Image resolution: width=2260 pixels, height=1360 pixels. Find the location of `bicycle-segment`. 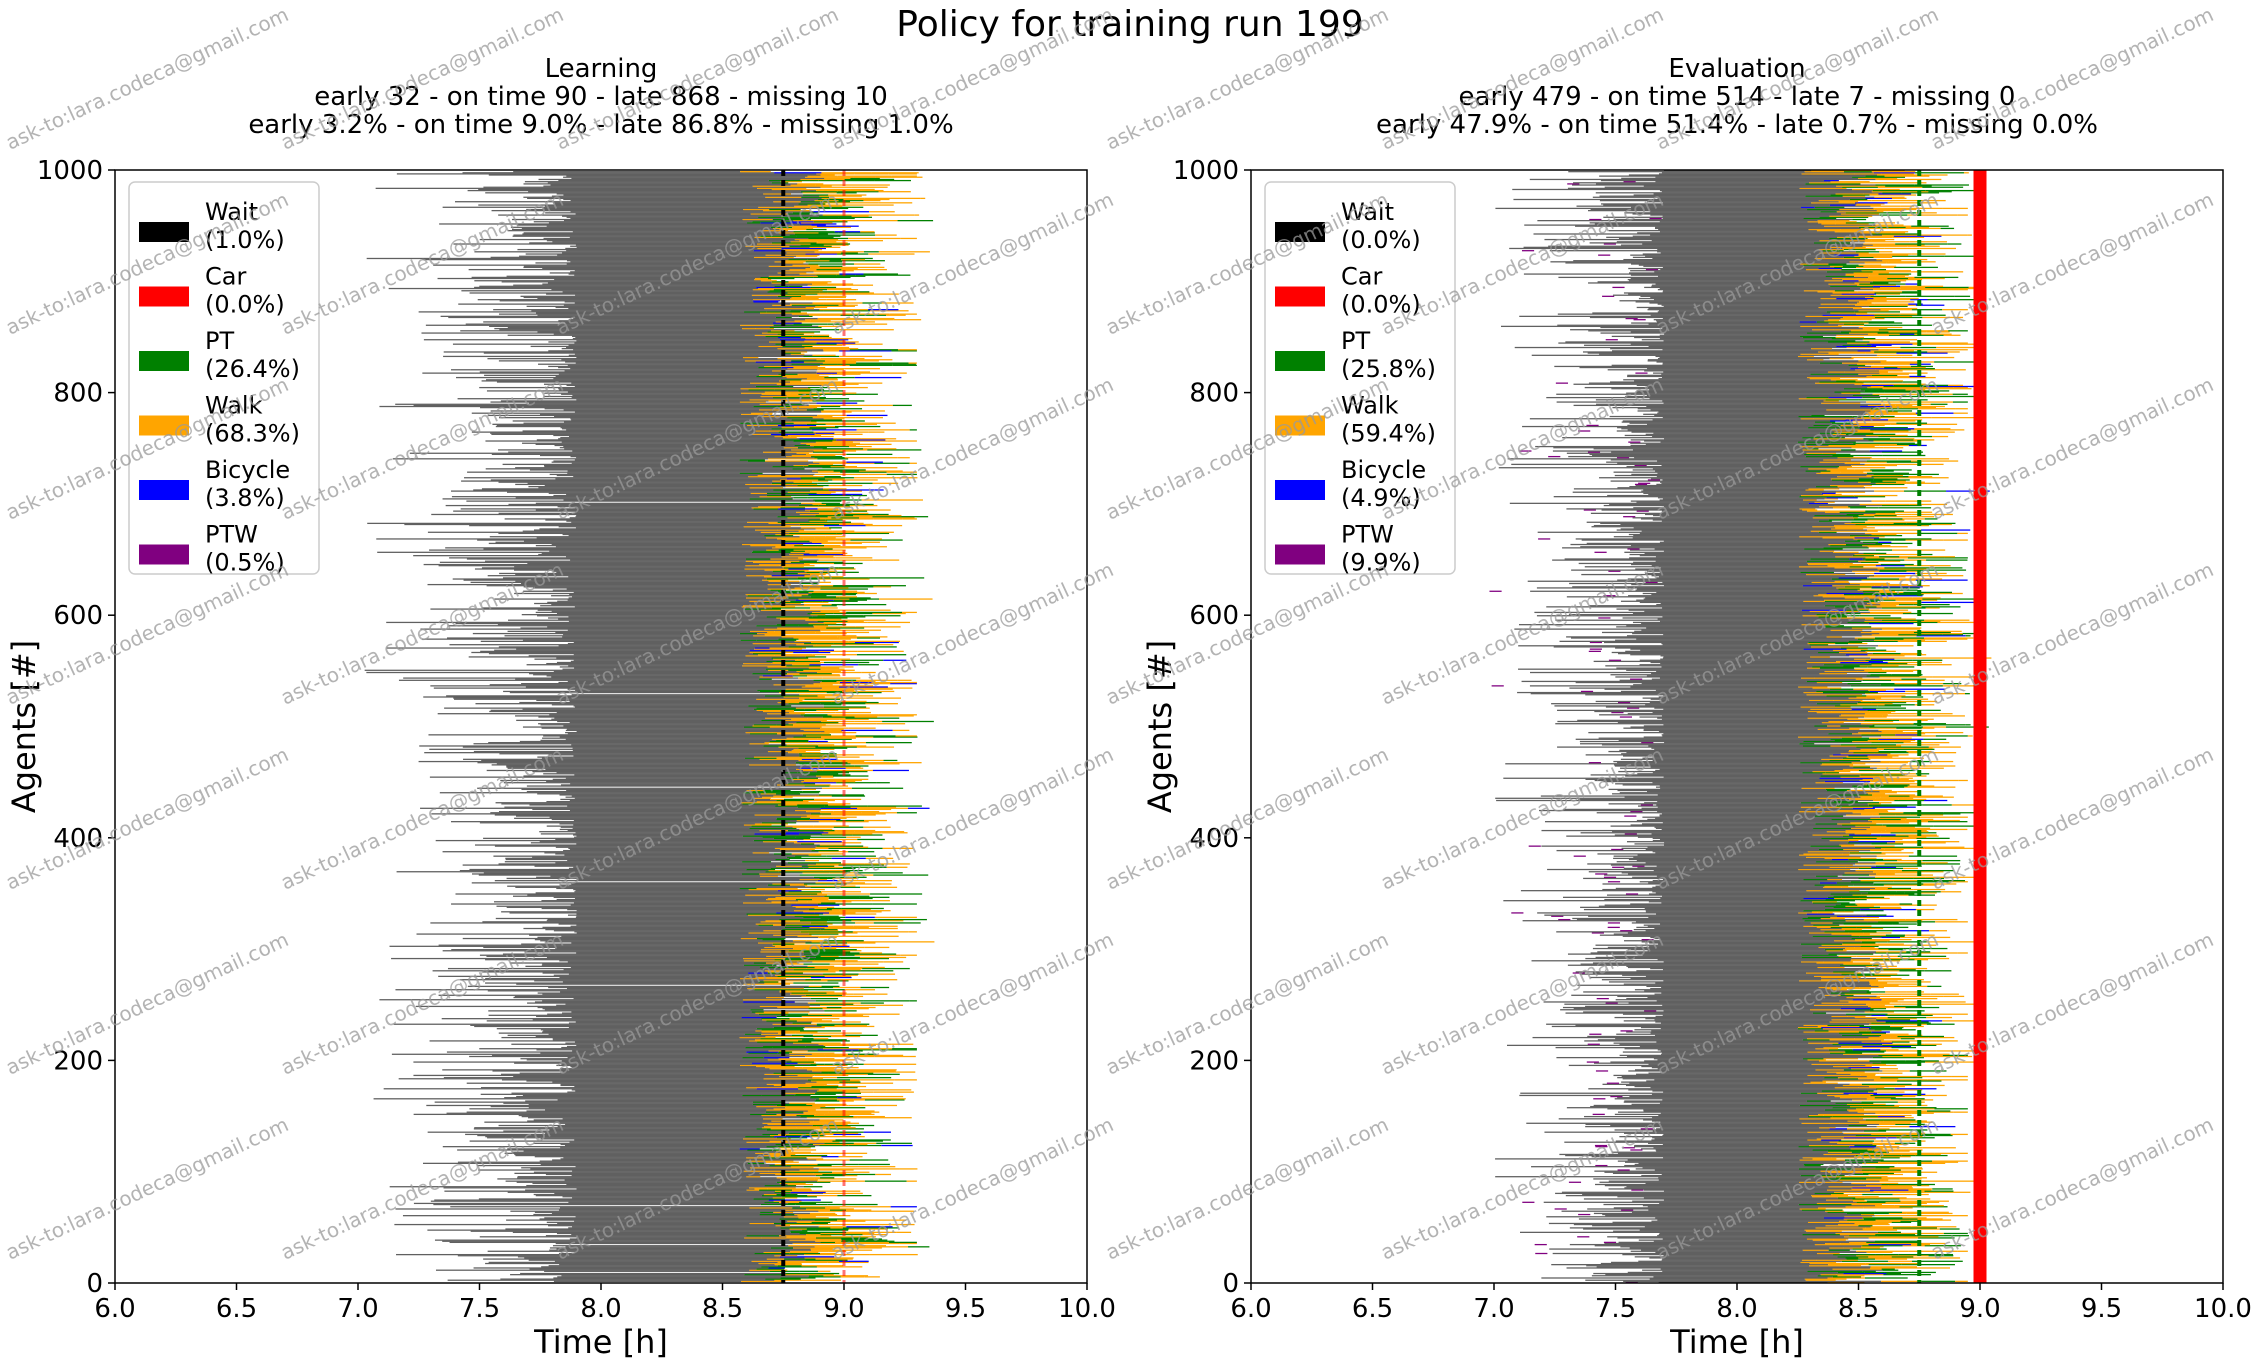

bicycle-segment is located at coordinates (818, 224).